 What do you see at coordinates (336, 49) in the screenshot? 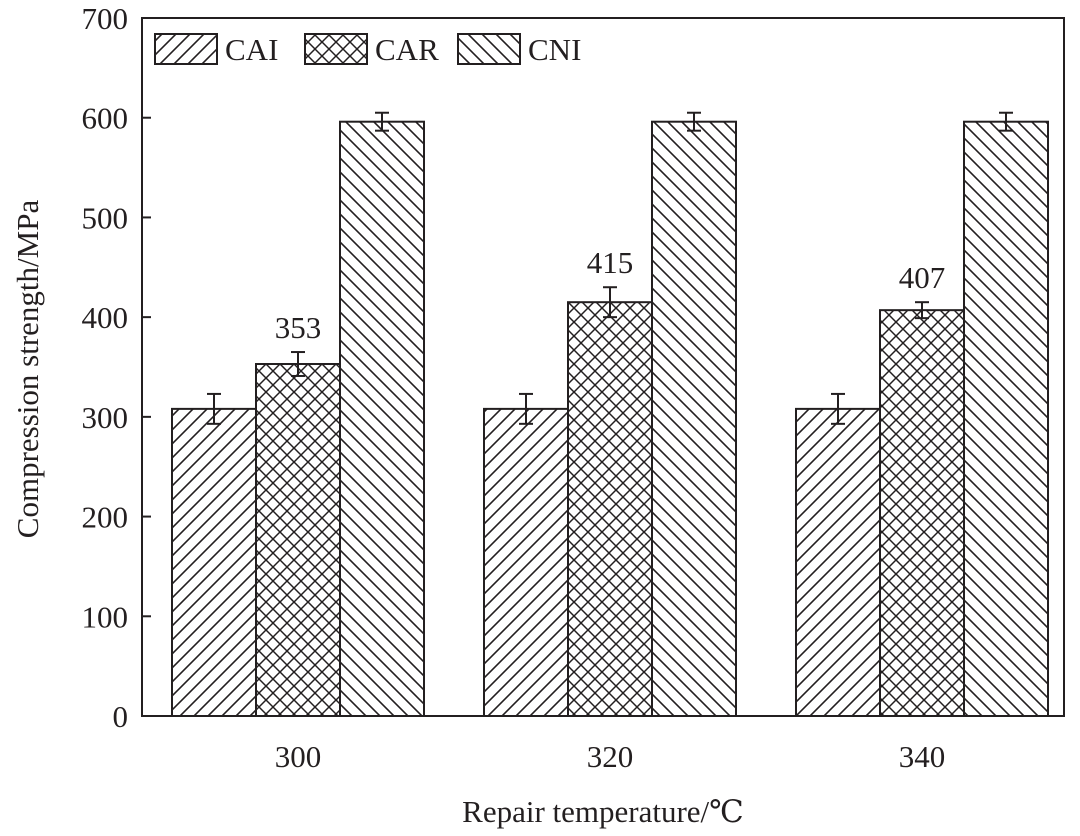
I see `legend-swatch-car` at bounding box center [336, 49].